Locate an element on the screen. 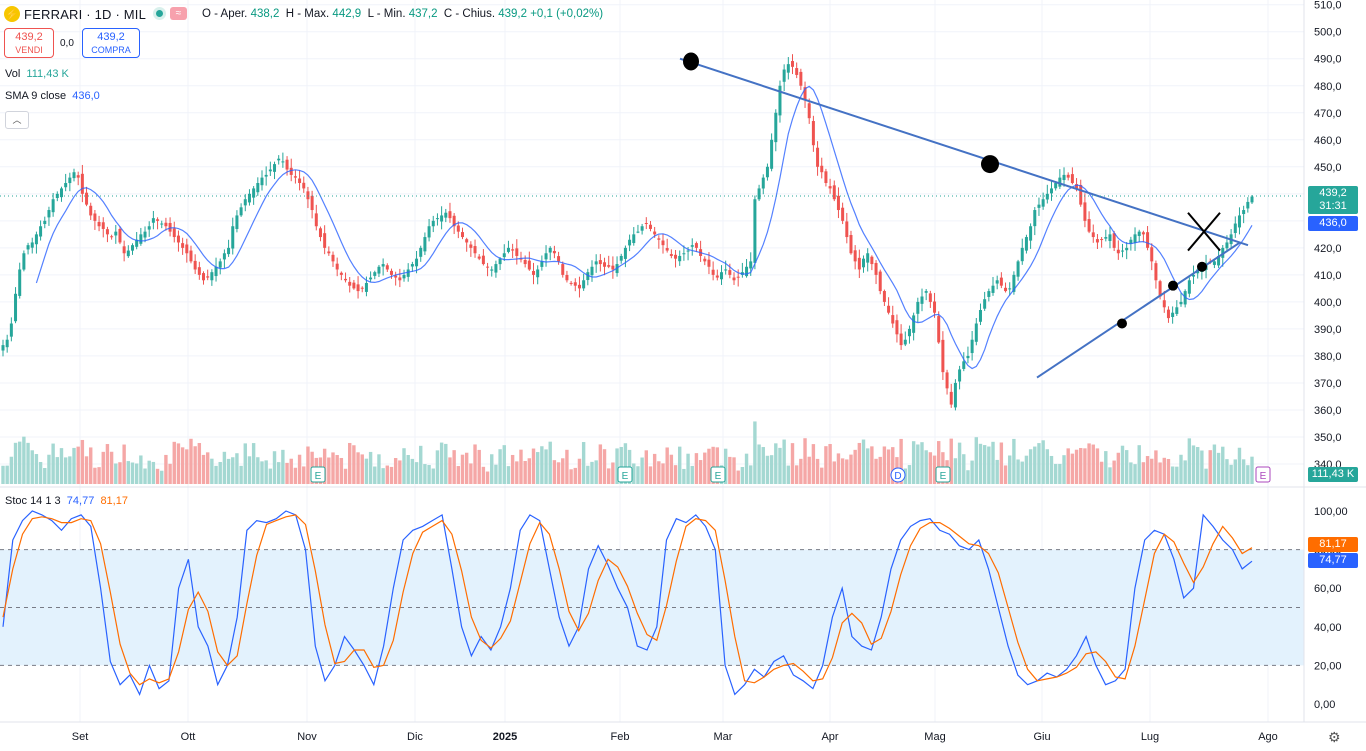 This screenshot has height=751, width=1366. event-marker-badge is located at coordinates (718, 474).